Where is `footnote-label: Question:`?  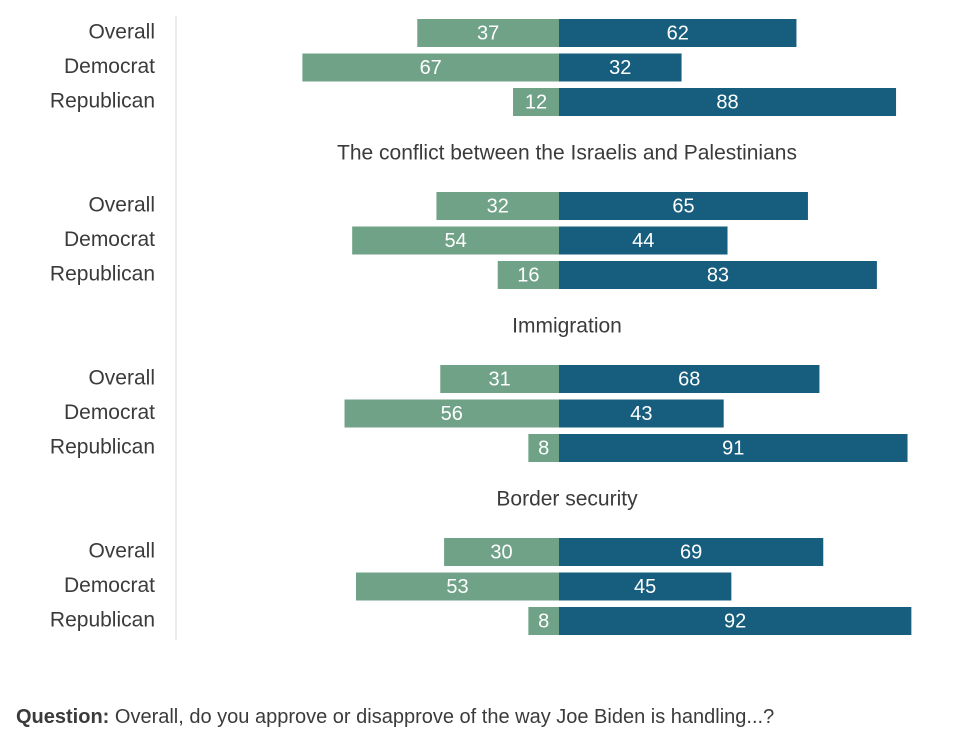
footnote-label: Question: is located at coordinates (63, 717).